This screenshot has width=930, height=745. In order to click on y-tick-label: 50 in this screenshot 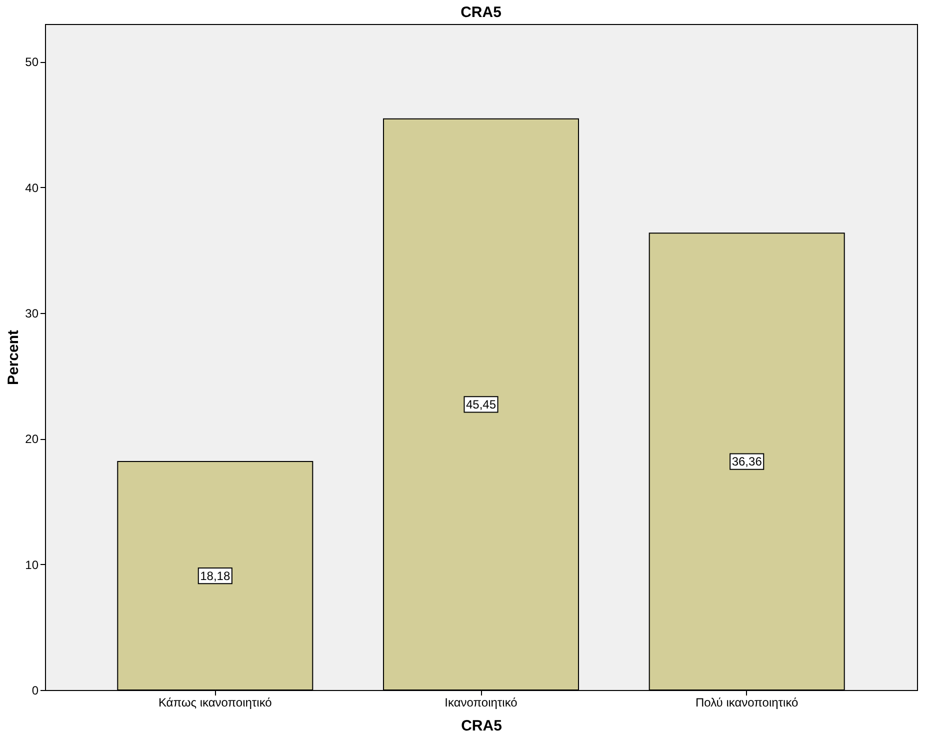, I will do `click(32, 62)`.